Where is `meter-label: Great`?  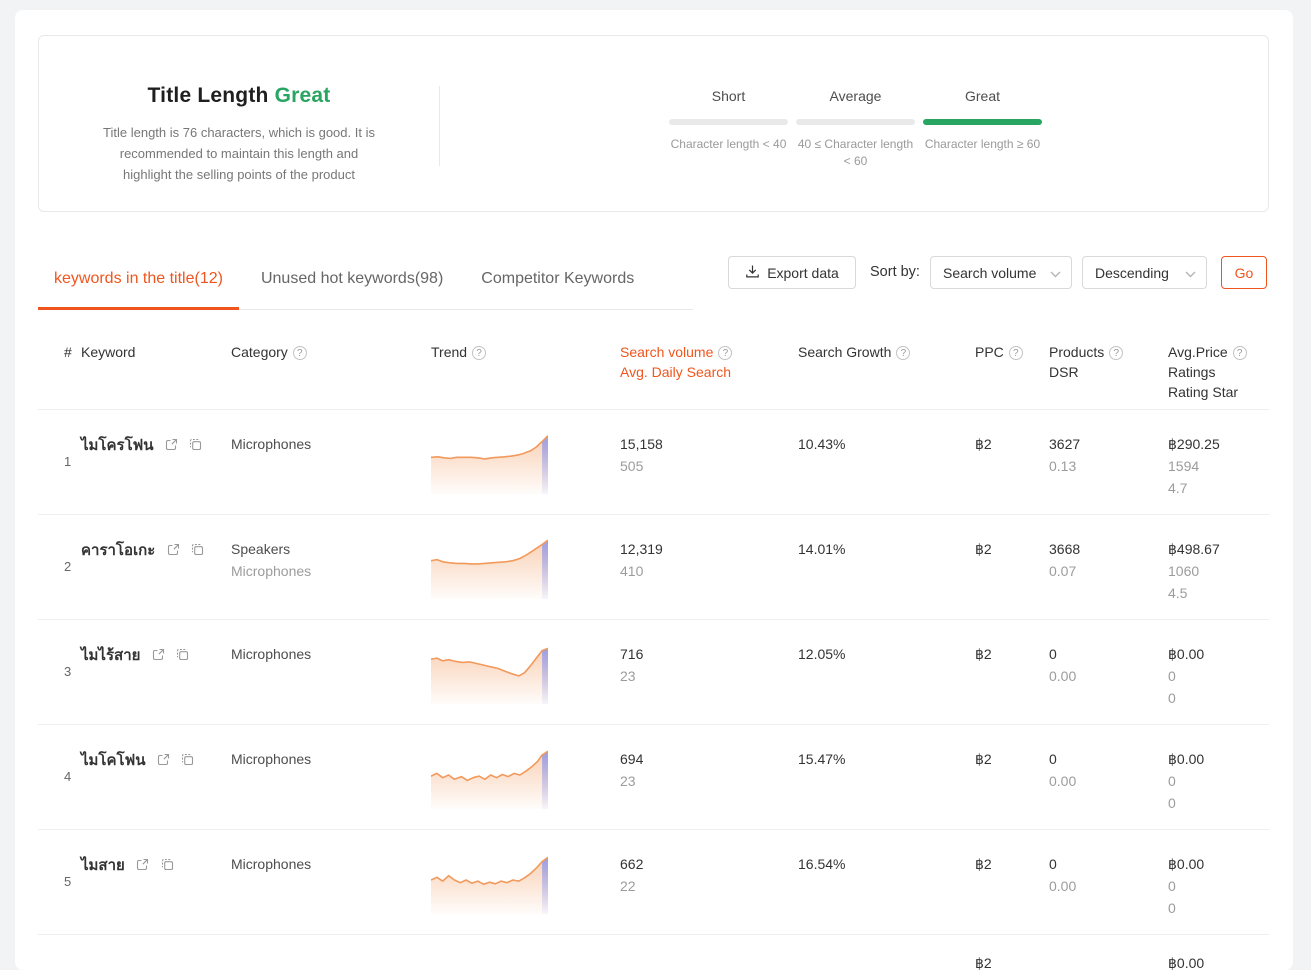
meter-label: Great is located at coordinates (982, 96).